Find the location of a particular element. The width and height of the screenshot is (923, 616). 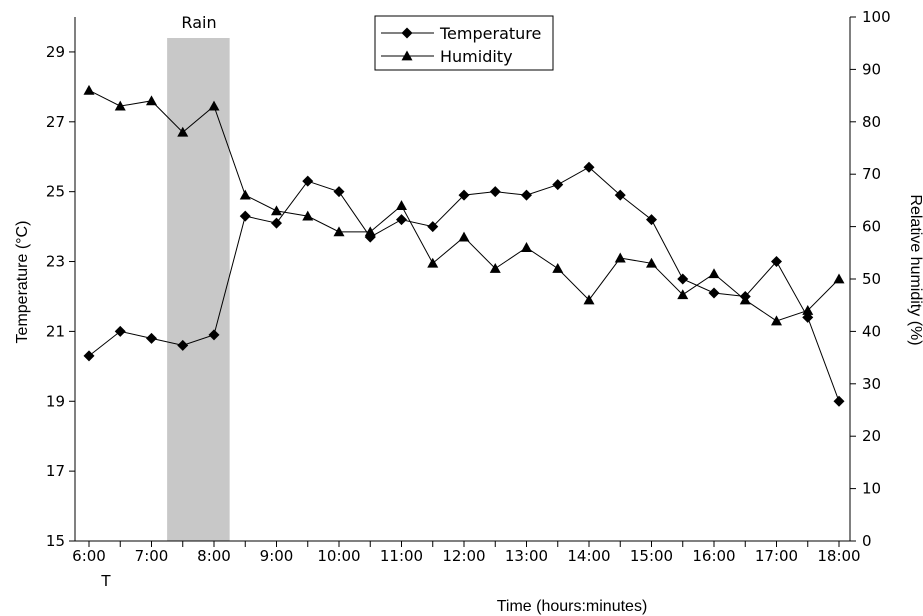

left-tick-label: 19 is located at coordinates (55, 401).